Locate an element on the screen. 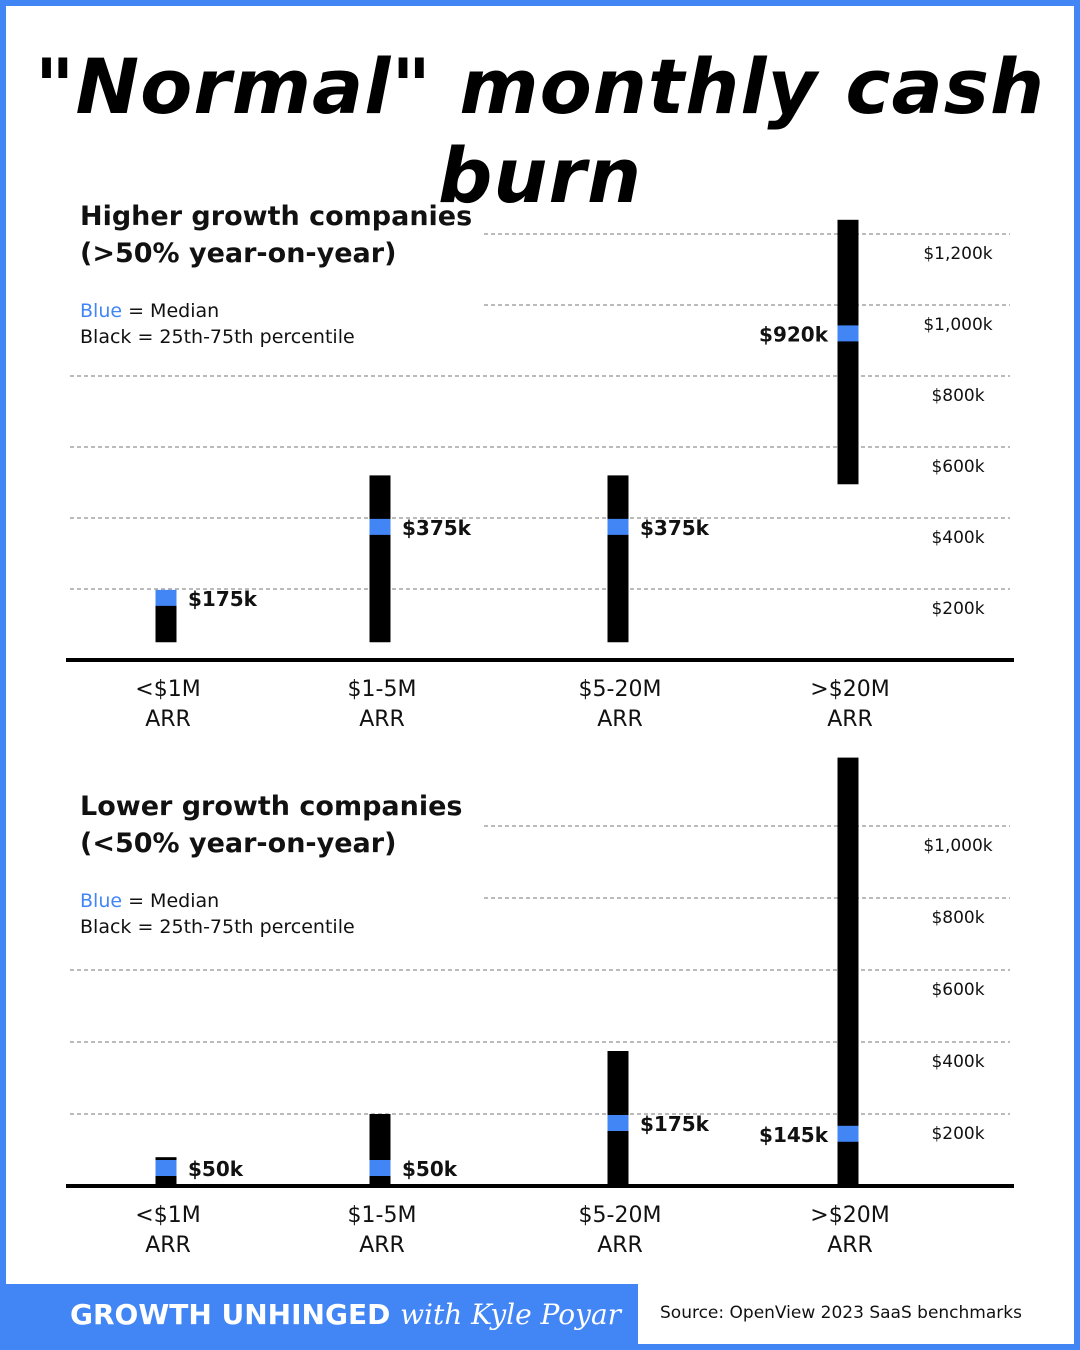 This screenshot has height=1350, width=1080. brand-author: with Kyle Poyar is located at coordinates (511, 1314).